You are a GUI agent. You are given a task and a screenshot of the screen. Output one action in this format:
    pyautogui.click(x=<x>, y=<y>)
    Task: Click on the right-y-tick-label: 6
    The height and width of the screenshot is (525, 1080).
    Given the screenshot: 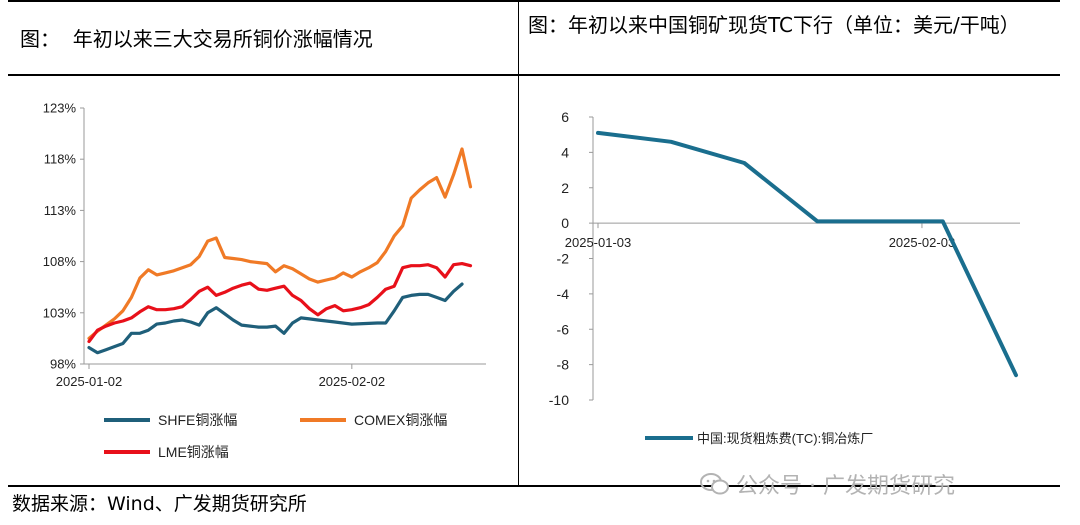 What is the action you would take?
    pyautogui.click(x=565, y=117)
    